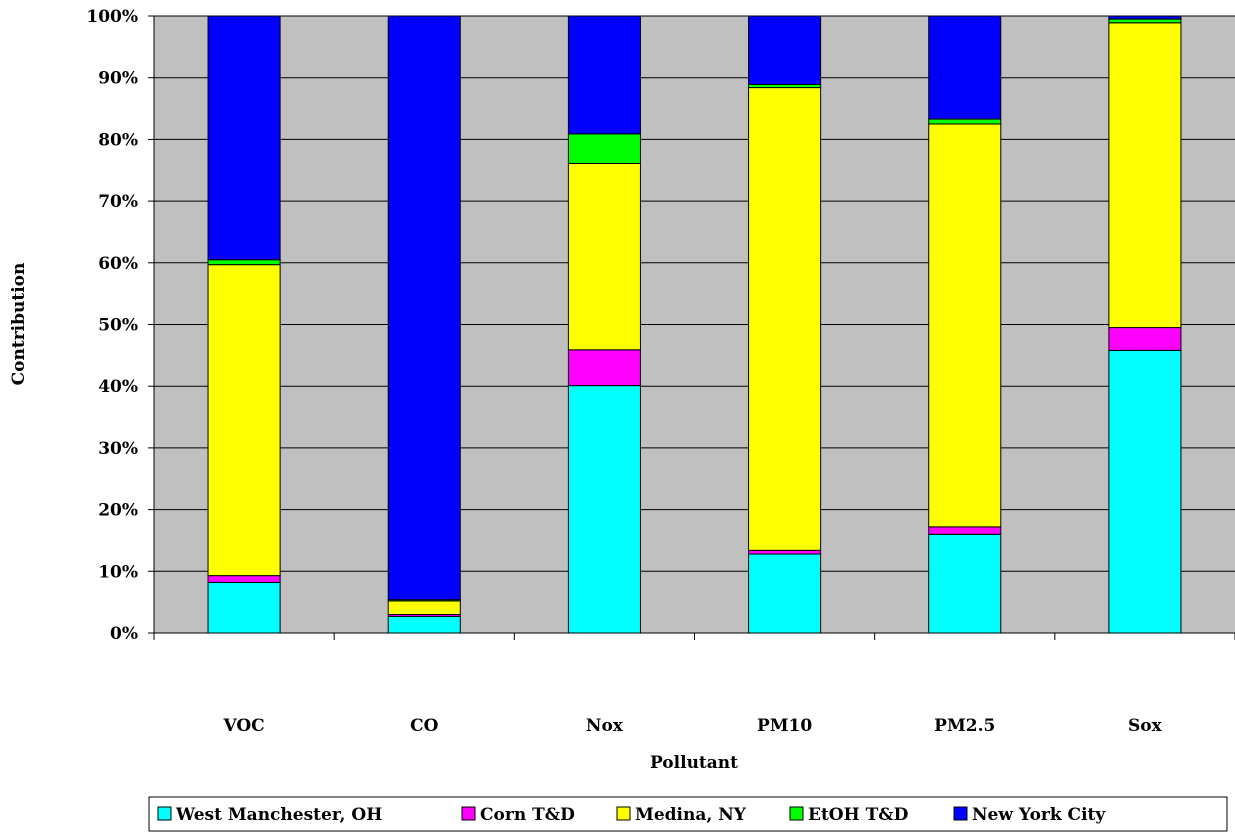 This screenshot has height=832, width=1235. I want to click on y-tick-label: 30%, so click(118, 449).